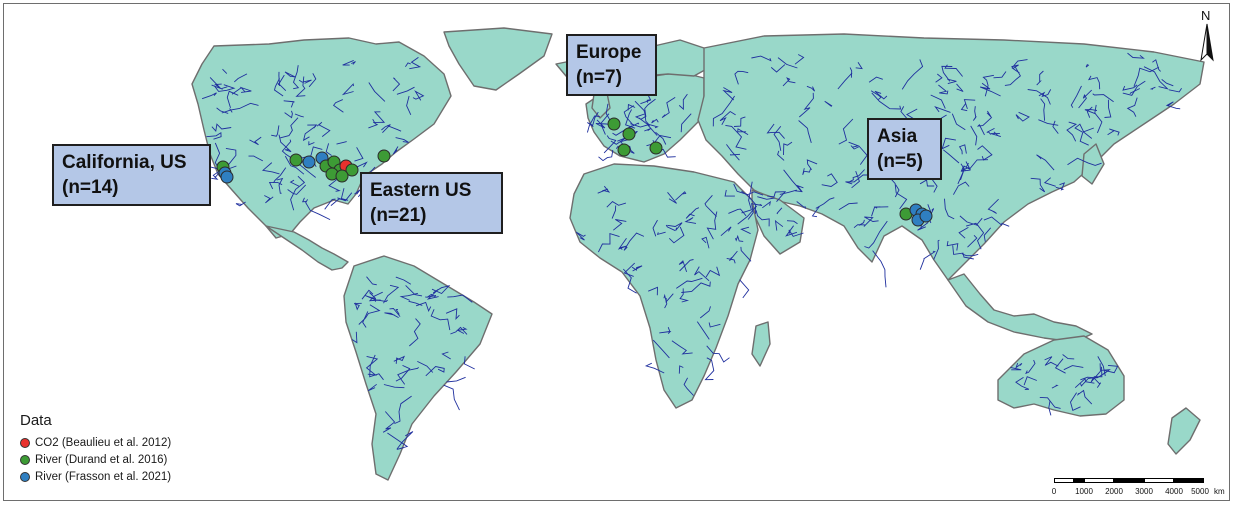  What do you see at coordinates (1200, 491) in the screenshot?
I see `scale-tick: 5000` at bounding box center [1200, 491].